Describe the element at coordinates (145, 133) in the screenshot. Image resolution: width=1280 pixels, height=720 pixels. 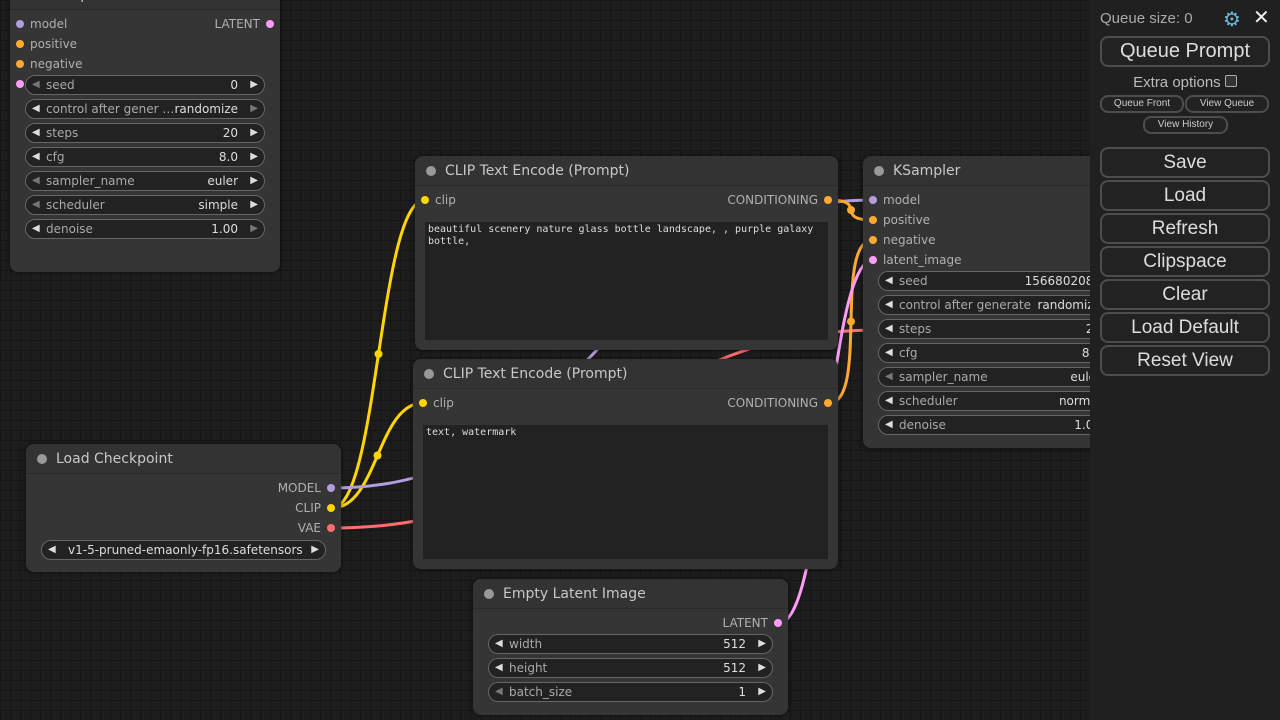
I see `widget-steps: ◀ steps 20 ▶` at that location.